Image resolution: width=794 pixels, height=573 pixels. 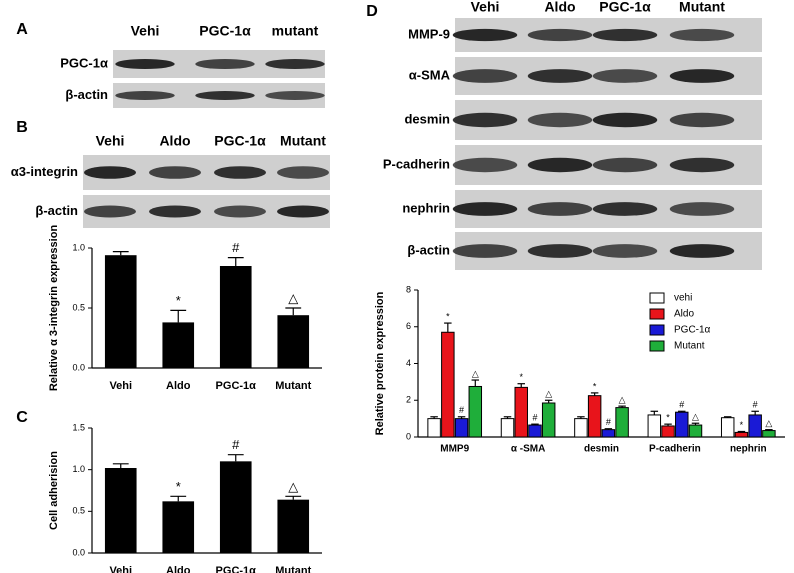 I want to click on y-tick-label: 8, so click(x=408, y=289).